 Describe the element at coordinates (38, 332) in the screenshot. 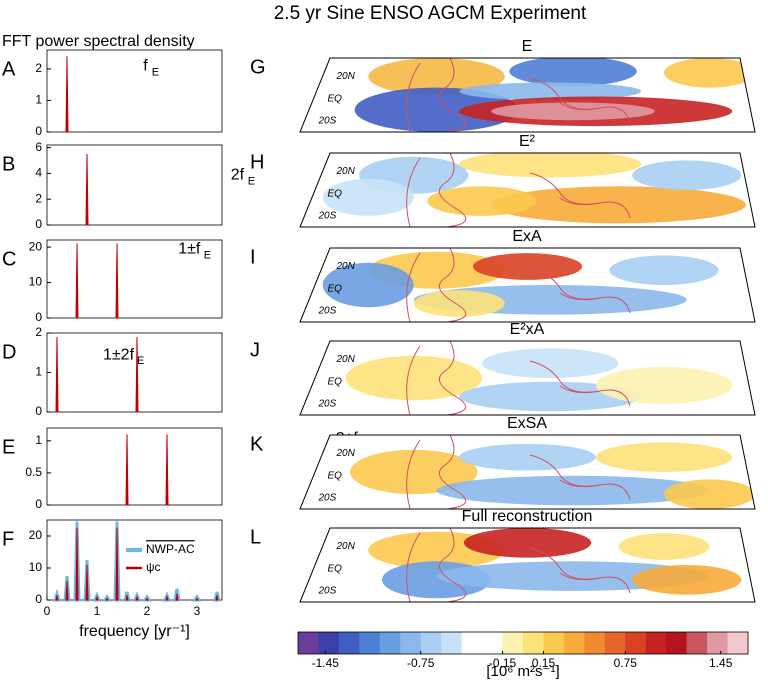

I see `y-tick-label: 2` at that location.